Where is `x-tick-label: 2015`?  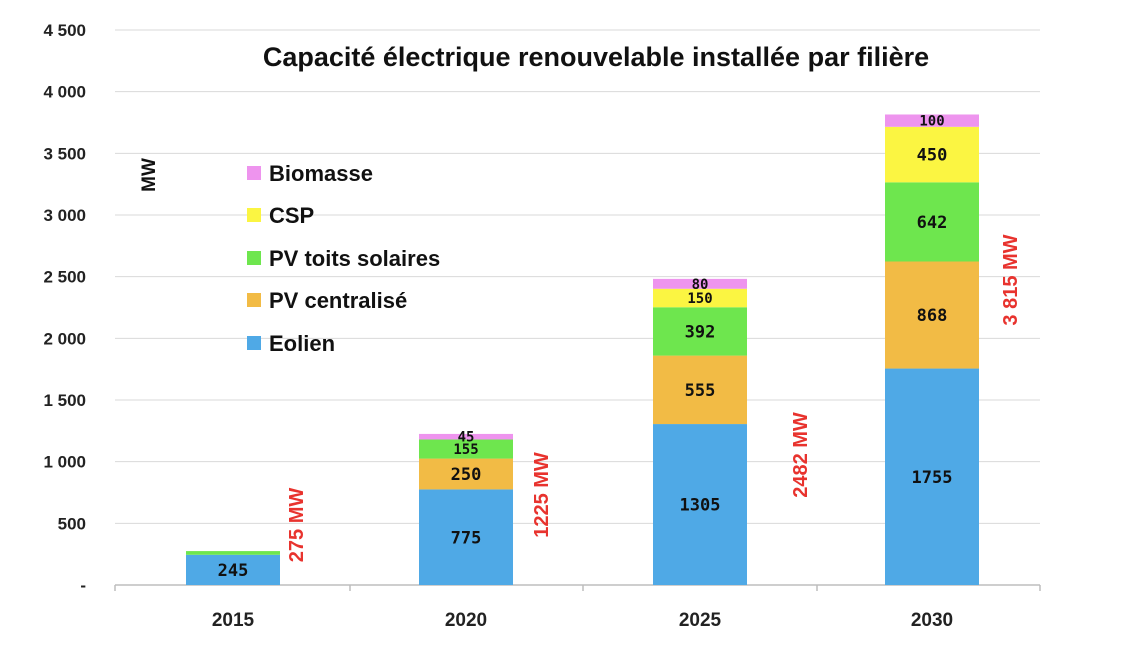
x-tick-label: 2015 is located at coordinates (233, 620).